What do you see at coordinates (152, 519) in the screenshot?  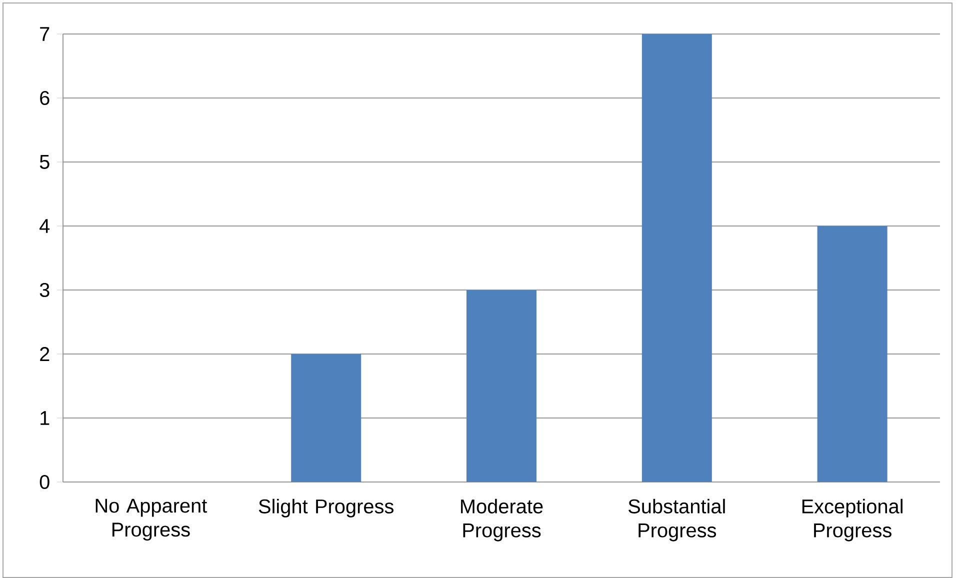 I see `x-tick-label: No Apparent Progress` at bounding box center [152, 519].